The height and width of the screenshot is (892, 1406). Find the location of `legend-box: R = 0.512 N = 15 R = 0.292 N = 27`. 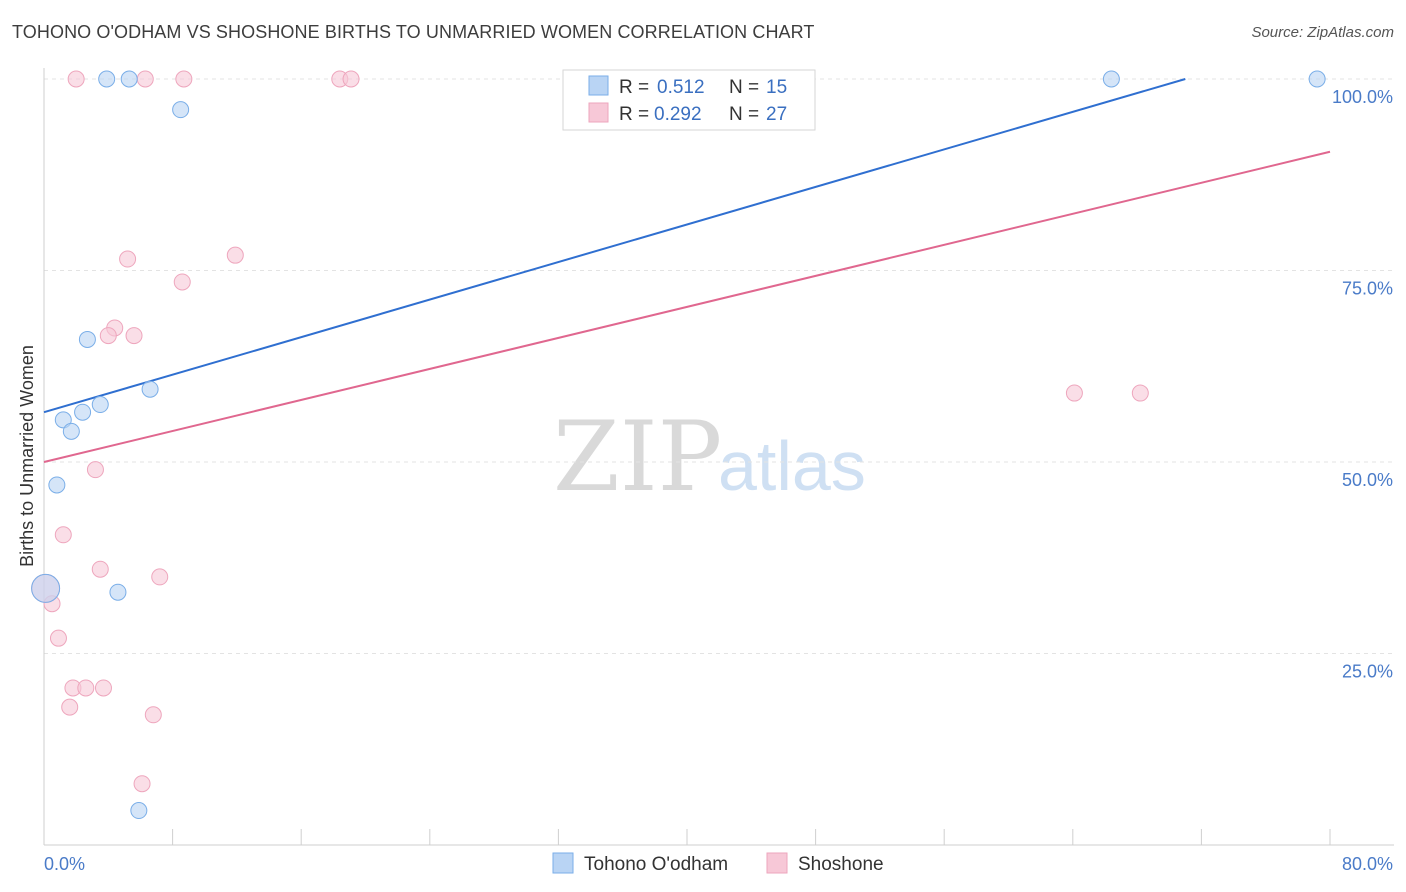

legend-box: R = 0.512 N = 15 R = 0.292 N = 27 is located at coordinates (689, 100).